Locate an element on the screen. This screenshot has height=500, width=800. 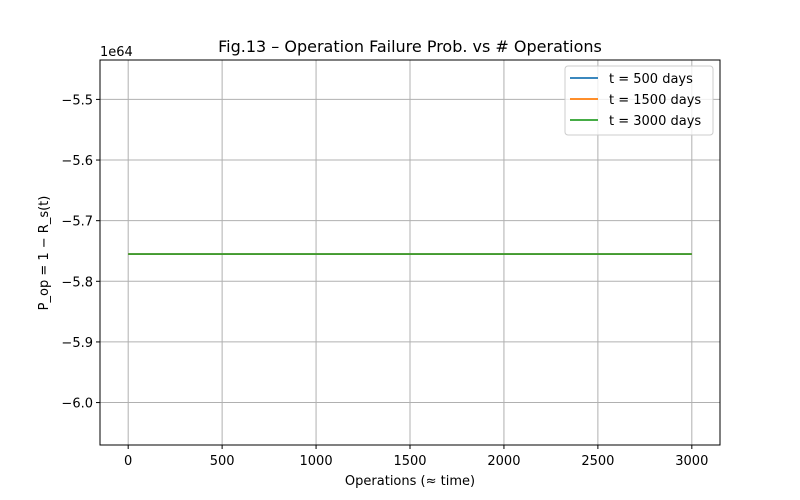
y-tick-label: −5.9 is located at coordinates (77, 343).